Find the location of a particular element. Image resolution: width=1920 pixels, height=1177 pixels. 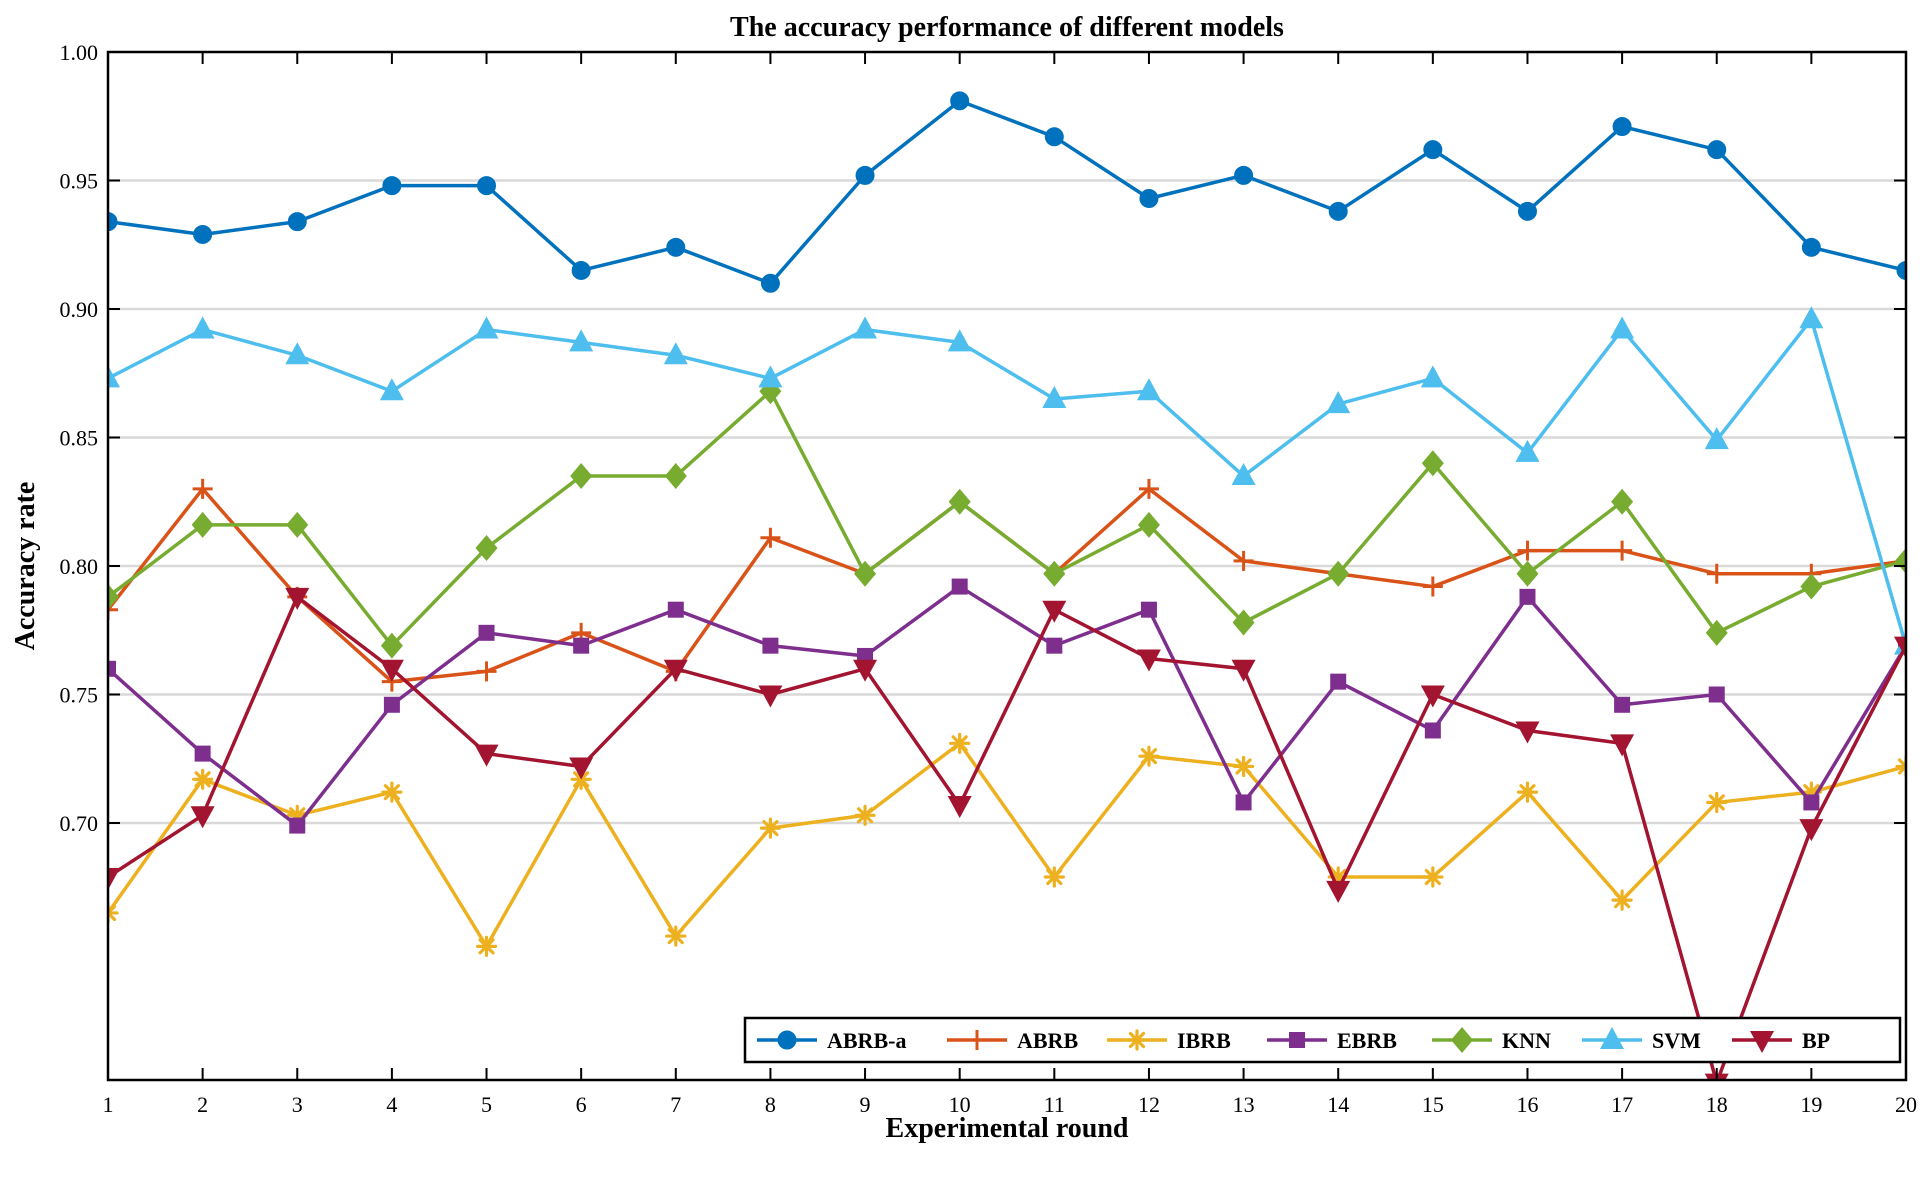

legend-label: IBRB is located at coordinates (1204, 1040).